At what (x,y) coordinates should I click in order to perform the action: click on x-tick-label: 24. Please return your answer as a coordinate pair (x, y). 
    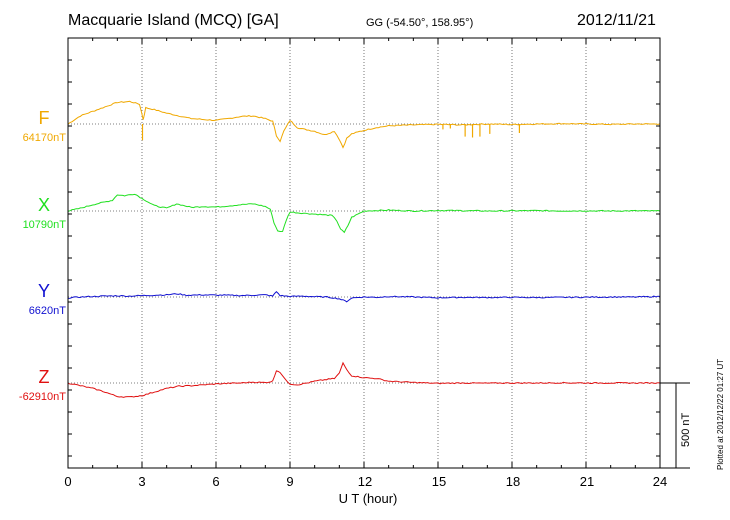
    Looking at the image, I should click on (660, 481).